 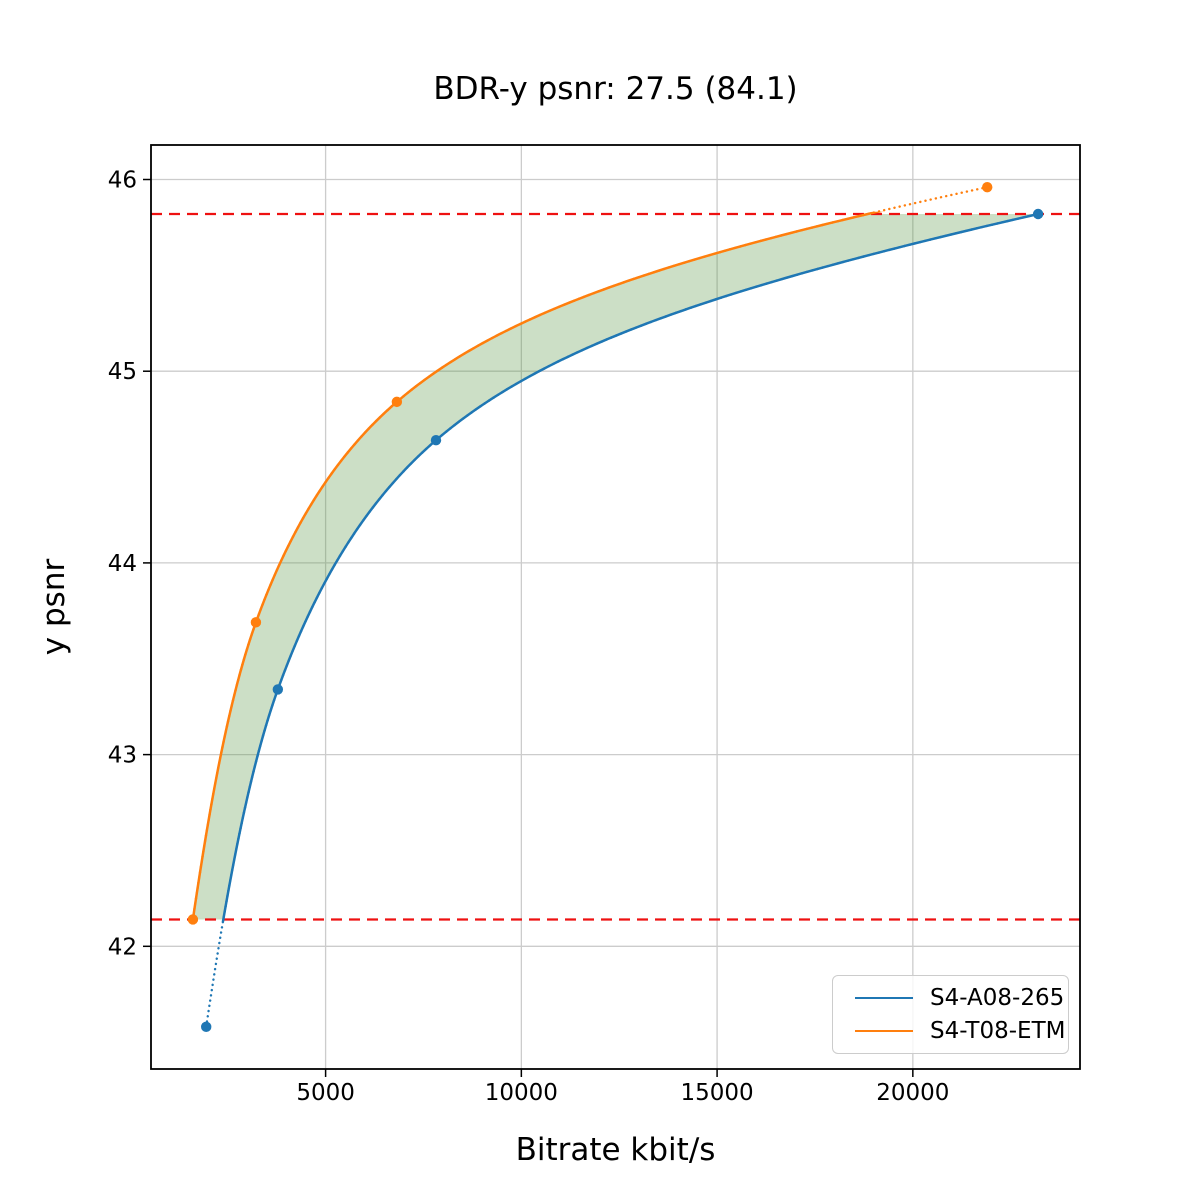 I want to click on y-tick-label-46: 46, so click(x=122, y=181).